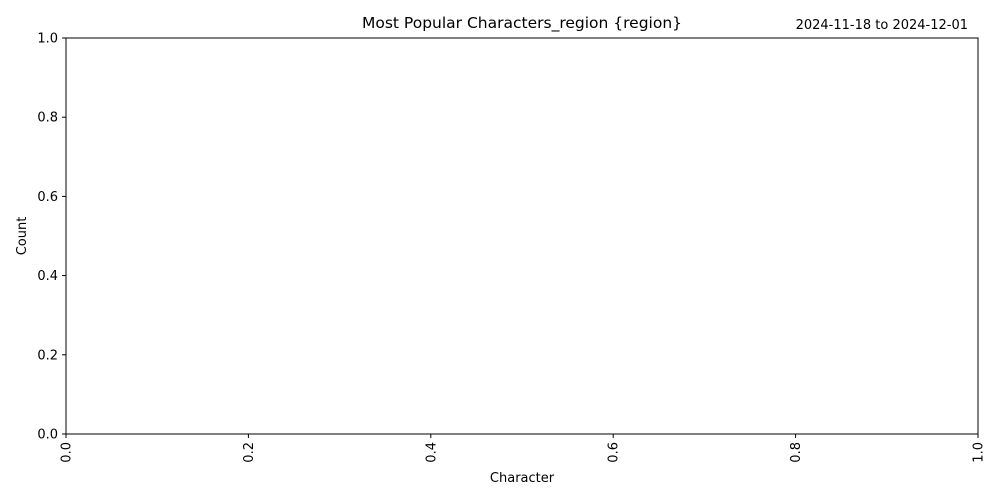 The image size is (1000, 500). What do you see at coordinates (614, 452) in the screenshot?
I see `x-tick-label: 0.6` at bounding box center [614, 452].